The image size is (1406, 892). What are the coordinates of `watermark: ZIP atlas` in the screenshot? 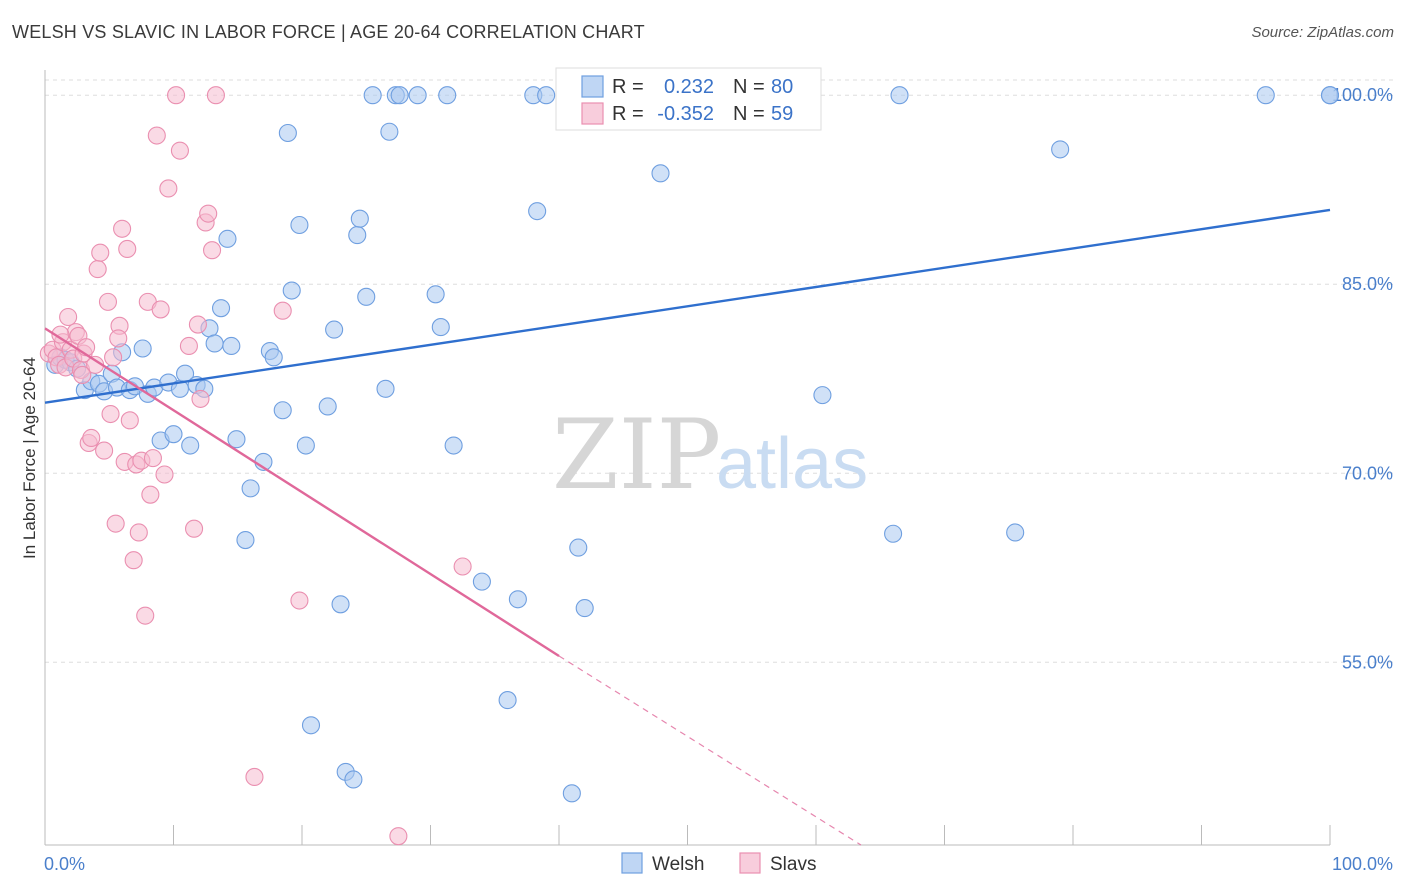 It's located at (710, 455).